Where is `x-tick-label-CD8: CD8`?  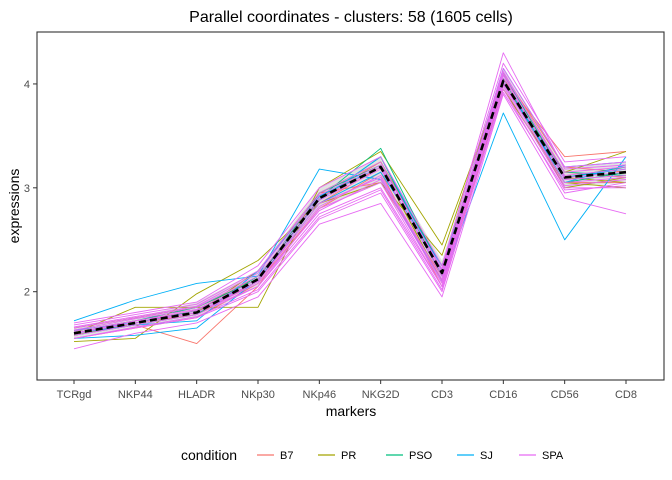 x-tick-label-CD8: CD8 is located at coordinates (626, 395).